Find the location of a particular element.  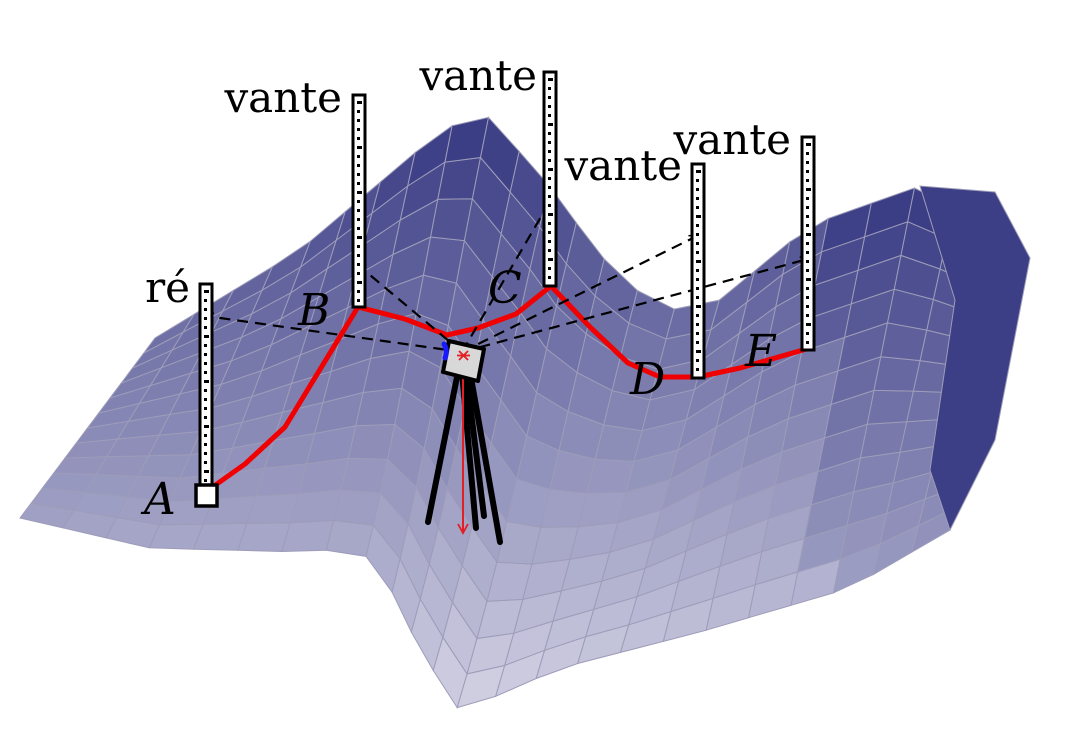

level-instrument-icon is located at coordinates (463, 361).